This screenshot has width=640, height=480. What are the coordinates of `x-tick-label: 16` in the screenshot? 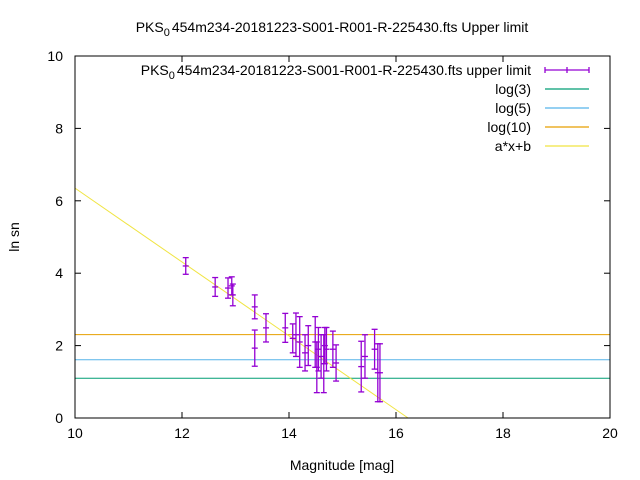 It's located at (396, 433).